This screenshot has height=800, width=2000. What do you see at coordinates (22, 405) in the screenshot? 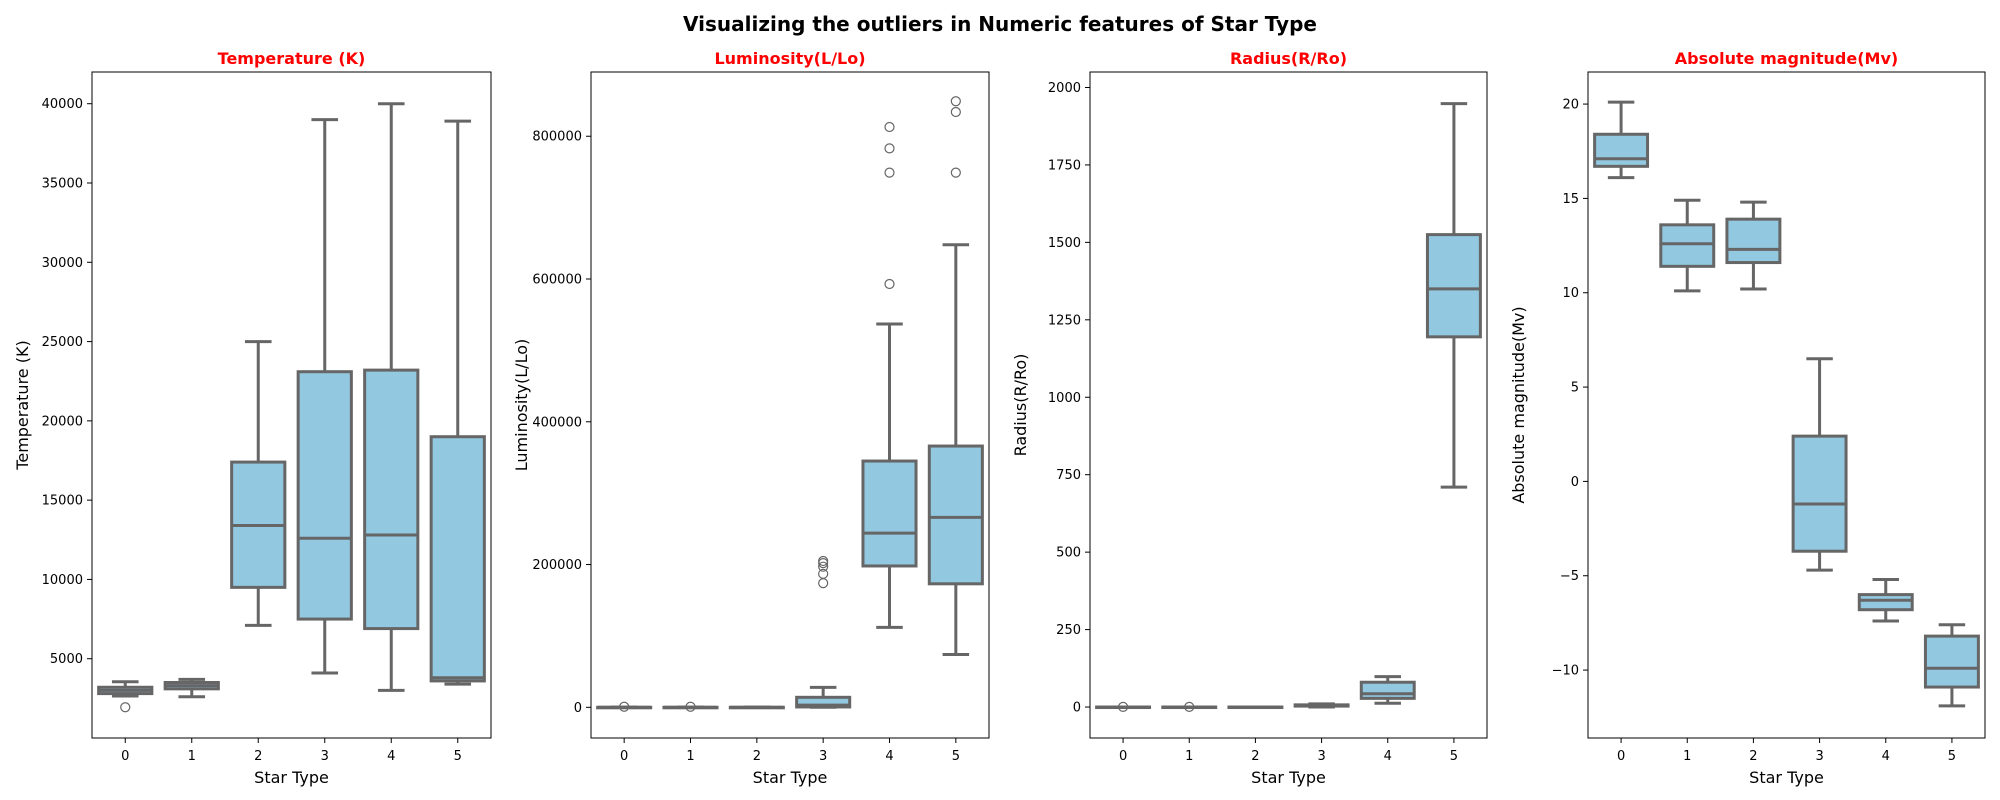
I see `y-axis-label: Temperature (K)` at bounding box center [22, 405].